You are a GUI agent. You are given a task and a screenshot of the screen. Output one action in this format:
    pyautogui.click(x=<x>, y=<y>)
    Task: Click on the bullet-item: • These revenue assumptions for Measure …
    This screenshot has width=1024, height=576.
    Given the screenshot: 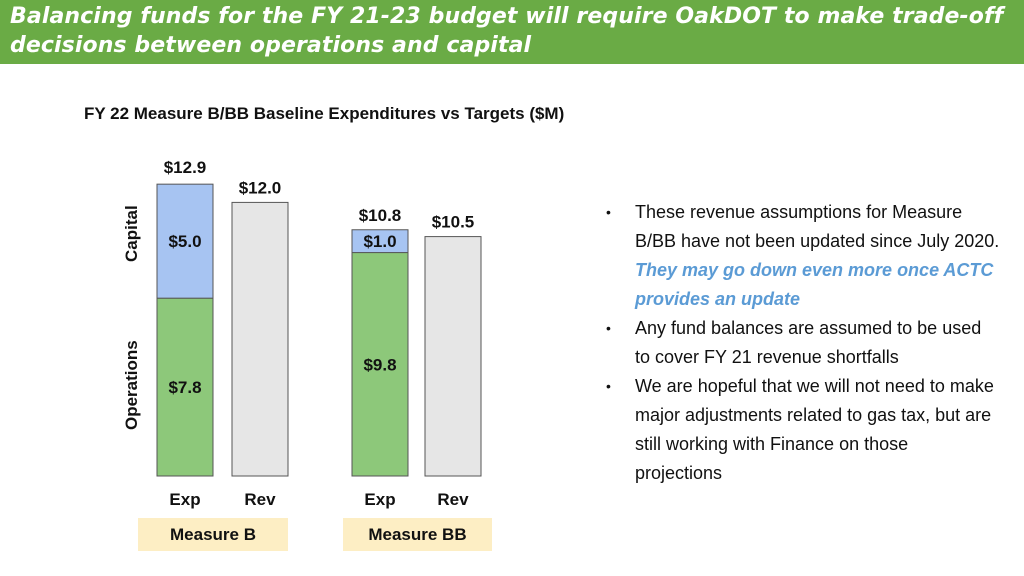 What is the action you would take?
    pyautogui.click(x=802, y=256)
    